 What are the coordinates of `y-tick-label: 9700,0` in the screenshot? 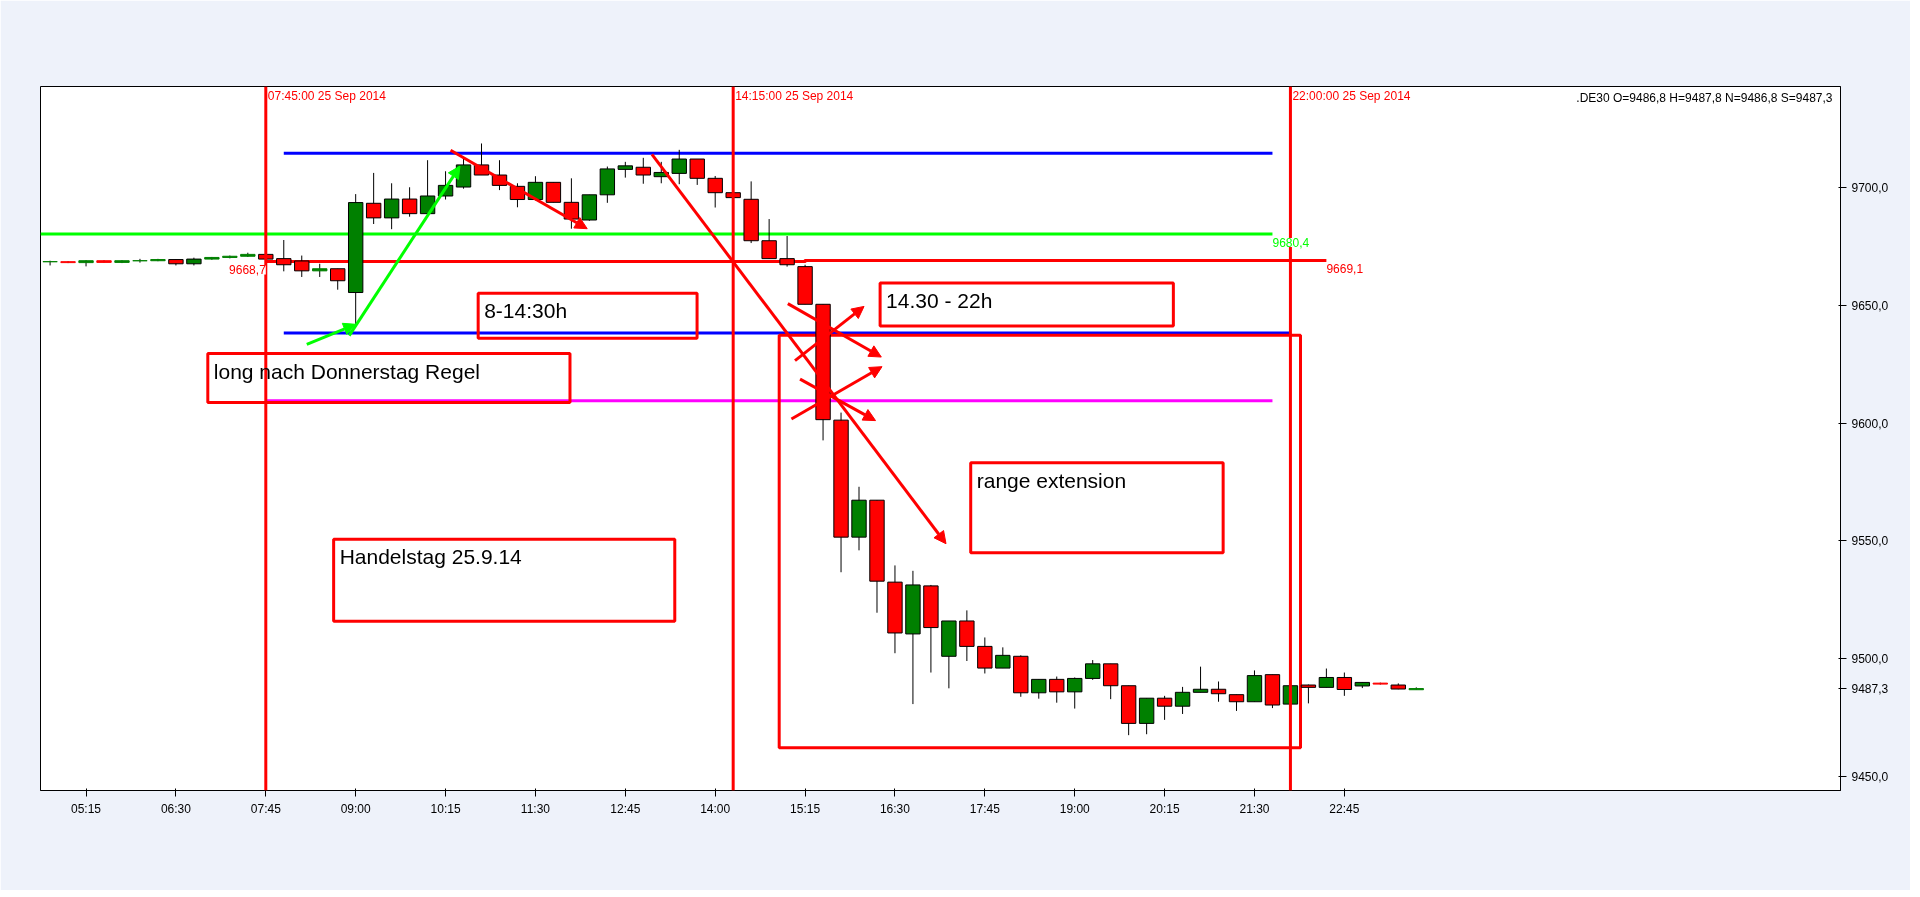 It's located at (1870, 188).